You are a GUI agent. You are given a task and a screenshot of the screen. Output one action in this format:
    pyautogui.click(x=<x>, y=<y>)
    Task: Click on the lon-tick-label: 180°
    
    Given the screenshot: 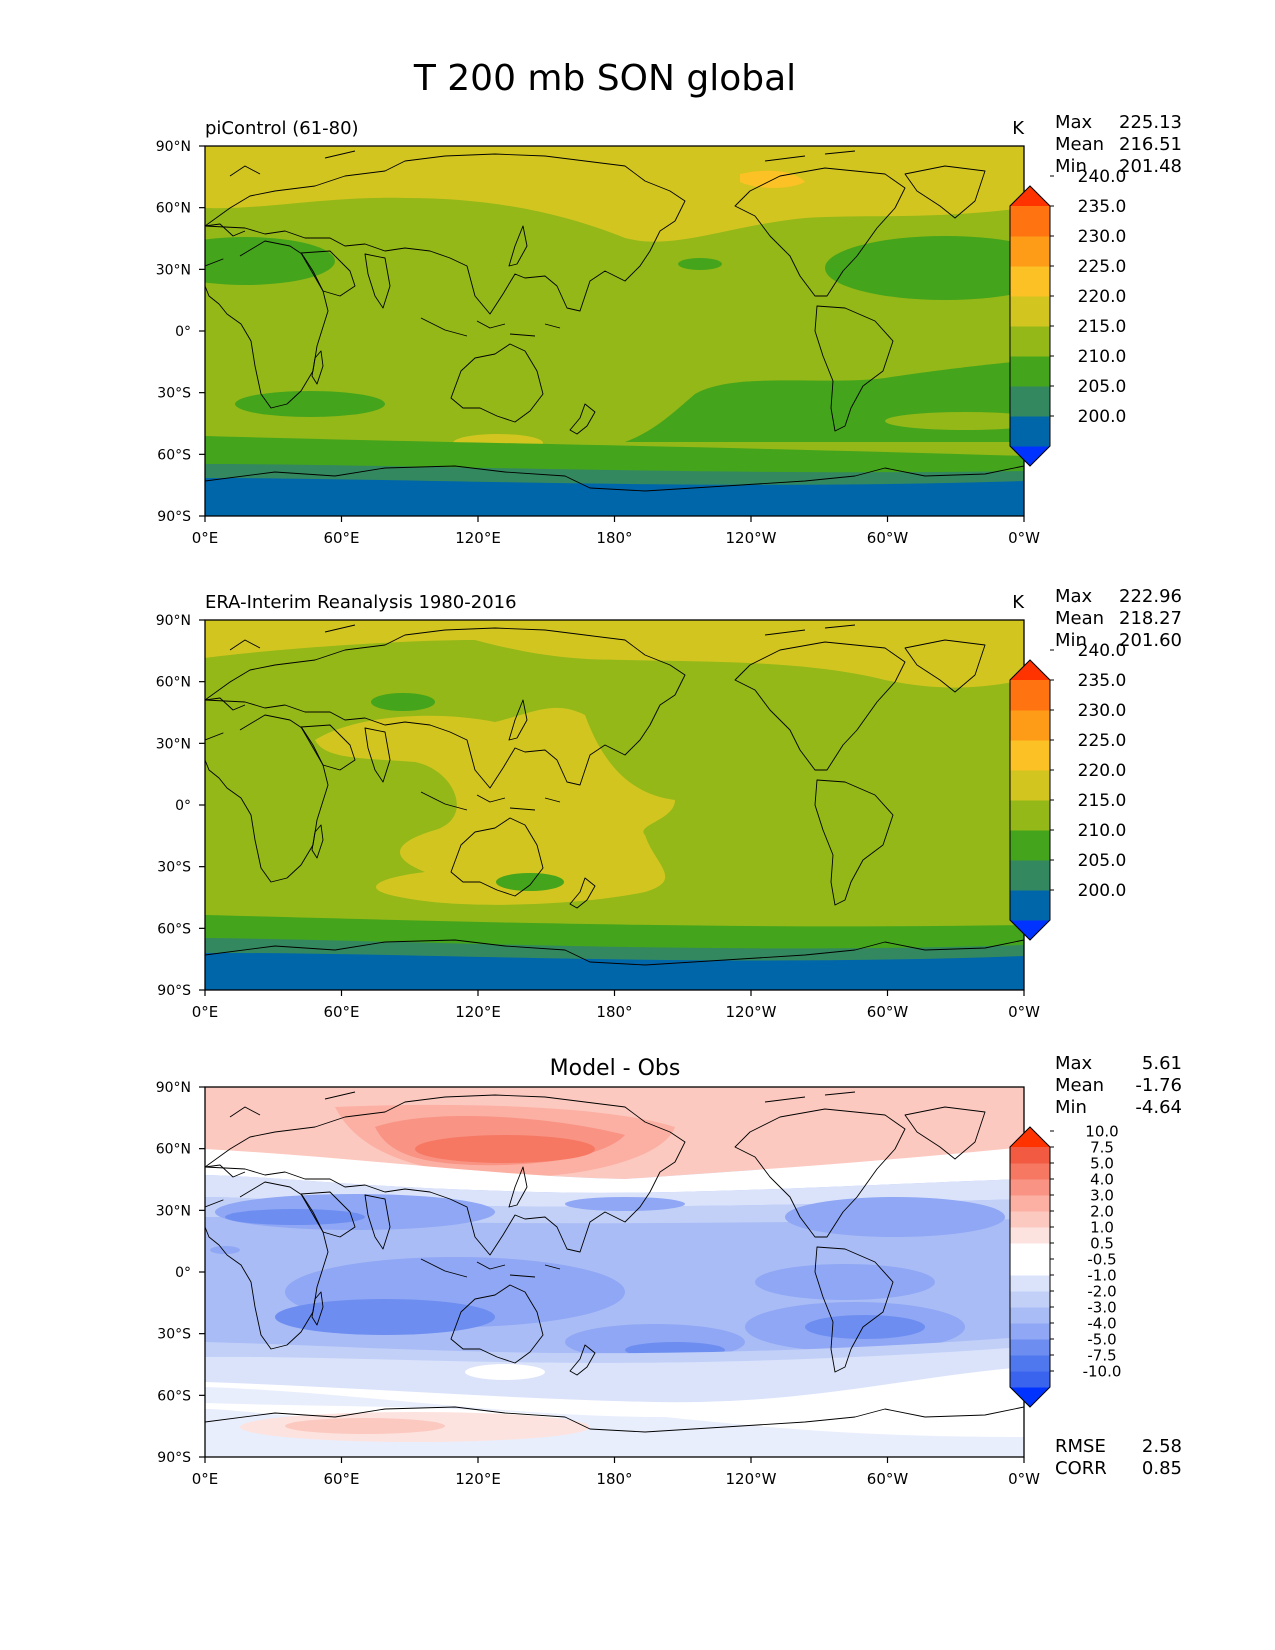 What is the action you would take?
    pyautogui.click(x=614, y=1479)
    